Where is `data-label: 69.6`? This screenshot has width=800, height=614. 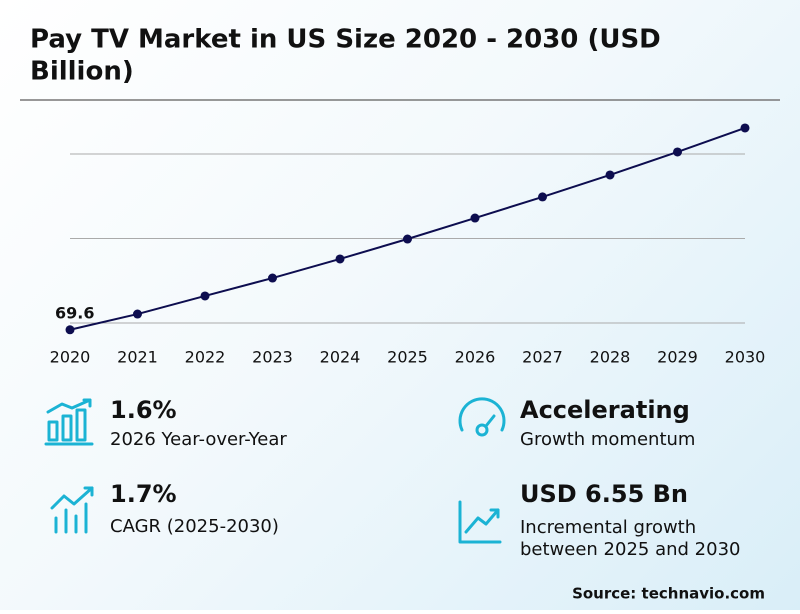 data-label: 69.6 is located at coordinates (74, 312).